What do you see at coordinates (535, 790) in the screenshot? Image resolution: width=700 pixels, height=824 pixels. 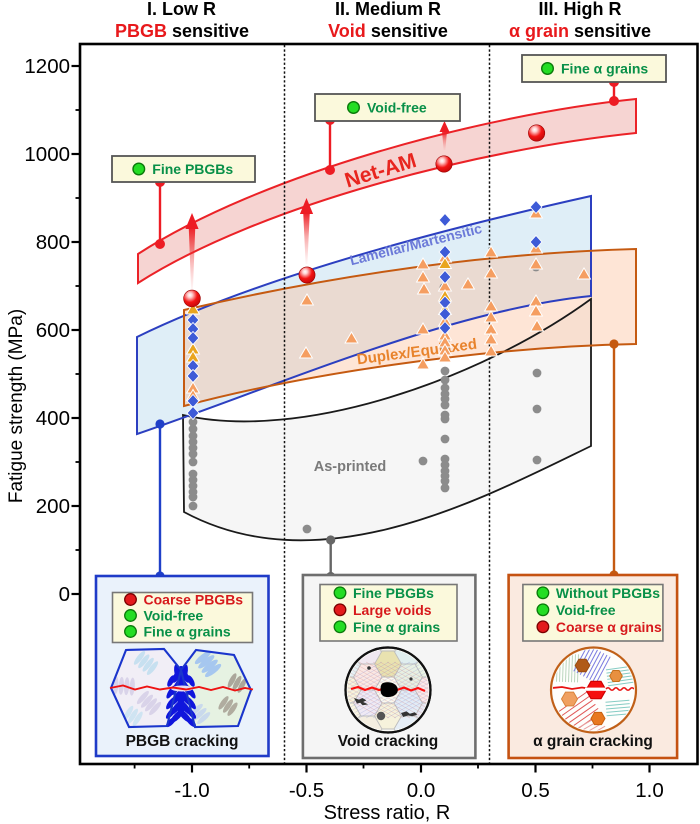 I see `svg-text: 0.5` at bounding box center [535, 790].